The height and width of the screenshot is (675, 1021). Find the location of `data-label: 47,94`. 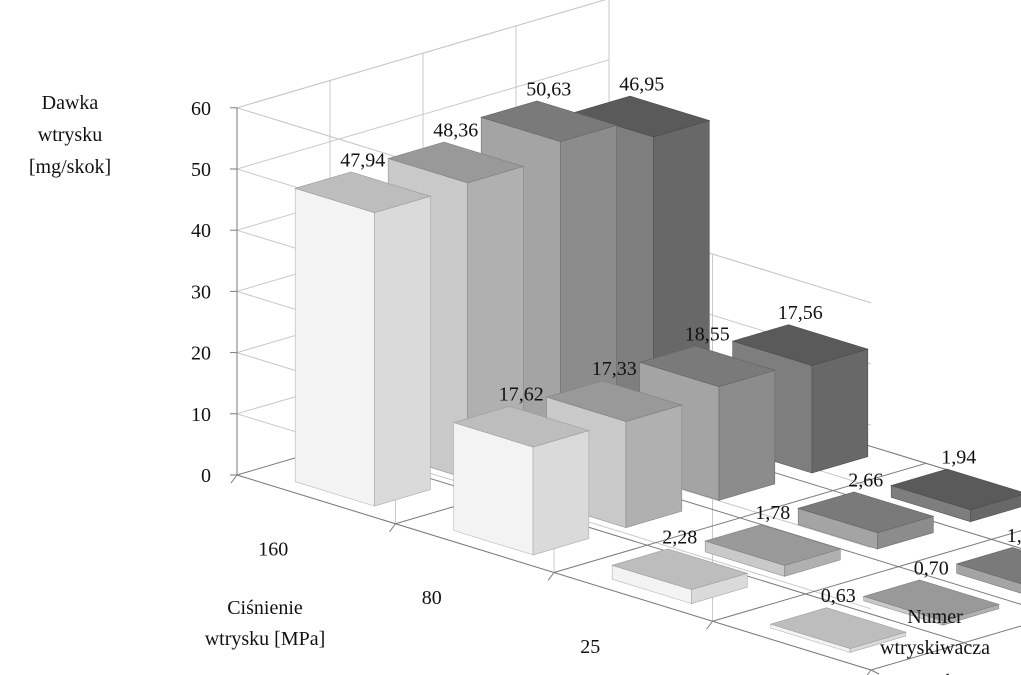

data-label: 47,94 is located at coordinates (362, 160).